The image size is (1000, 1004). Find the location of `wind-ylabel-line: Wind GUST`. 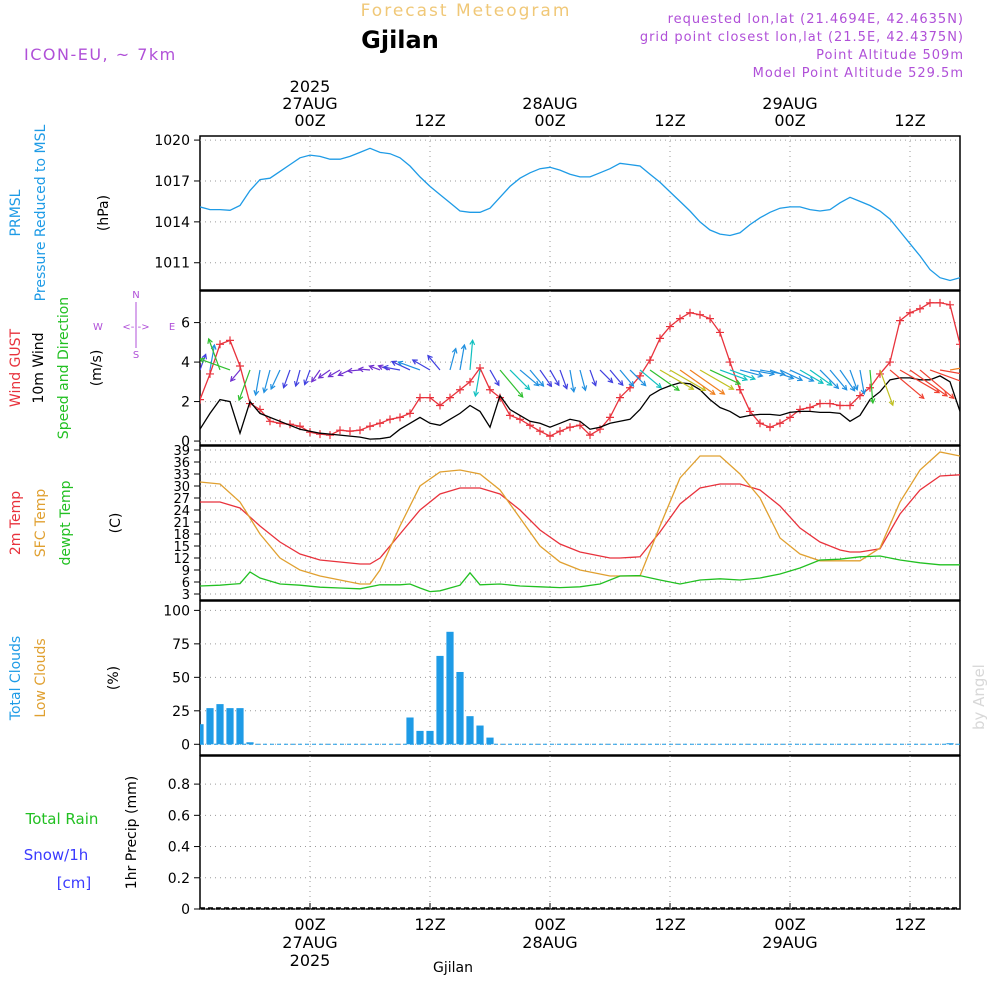

wind-ylabel-line: Wind GUST is located at coordinates (16, 367).